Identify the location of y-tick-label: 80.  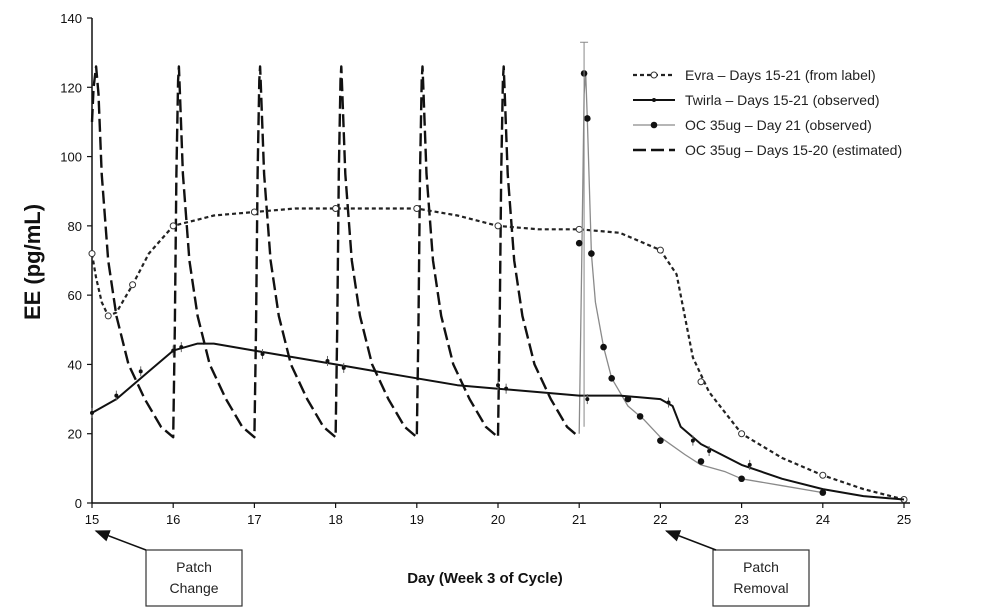
(75, 226).